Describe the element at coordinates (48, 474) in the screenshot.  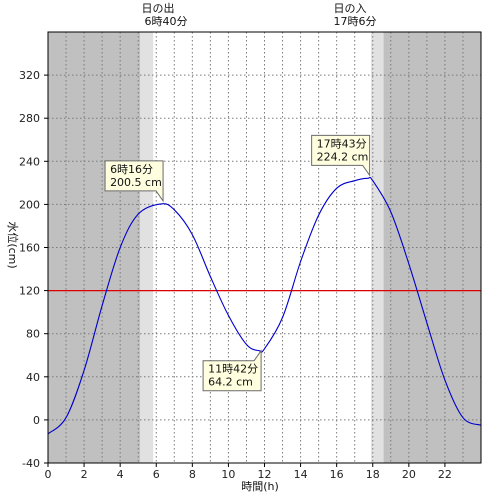
I see `x-tick-label: 0` at that location.